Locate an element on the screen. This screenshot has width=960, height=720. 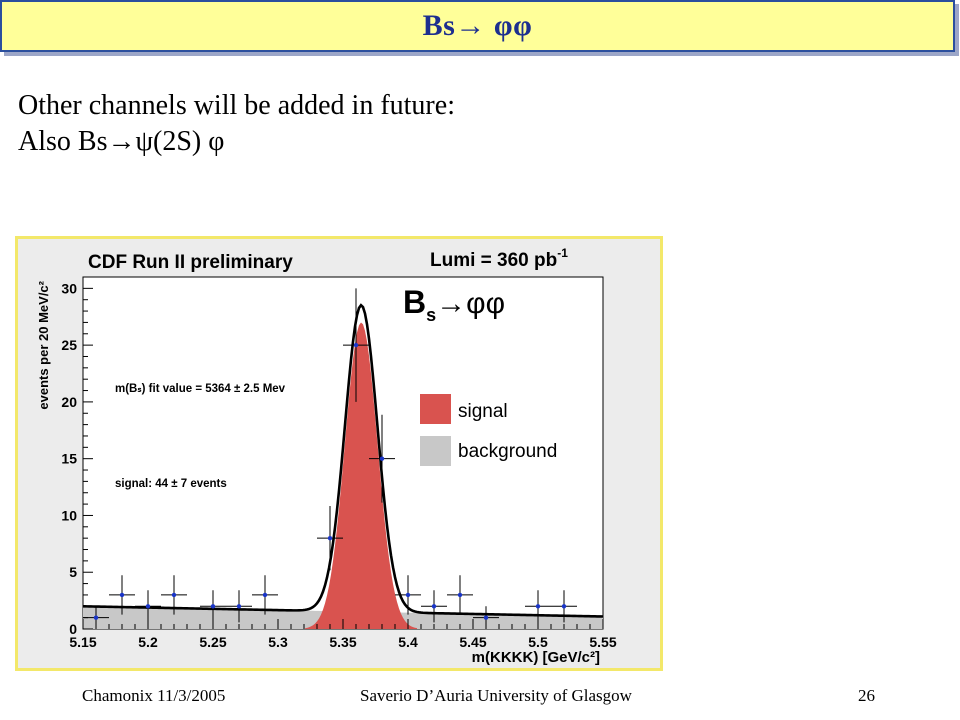
x-tick-label: 5.55 is located at coordinates (602, 642).